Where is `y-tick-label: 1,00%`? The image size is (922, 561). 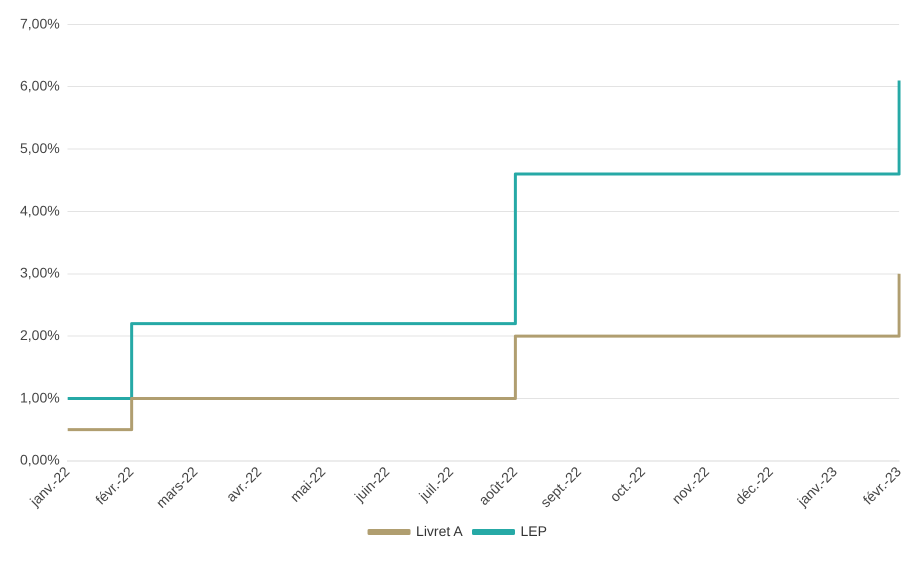
y-tick-label: 1,00% is located at coordinates (40, 397).